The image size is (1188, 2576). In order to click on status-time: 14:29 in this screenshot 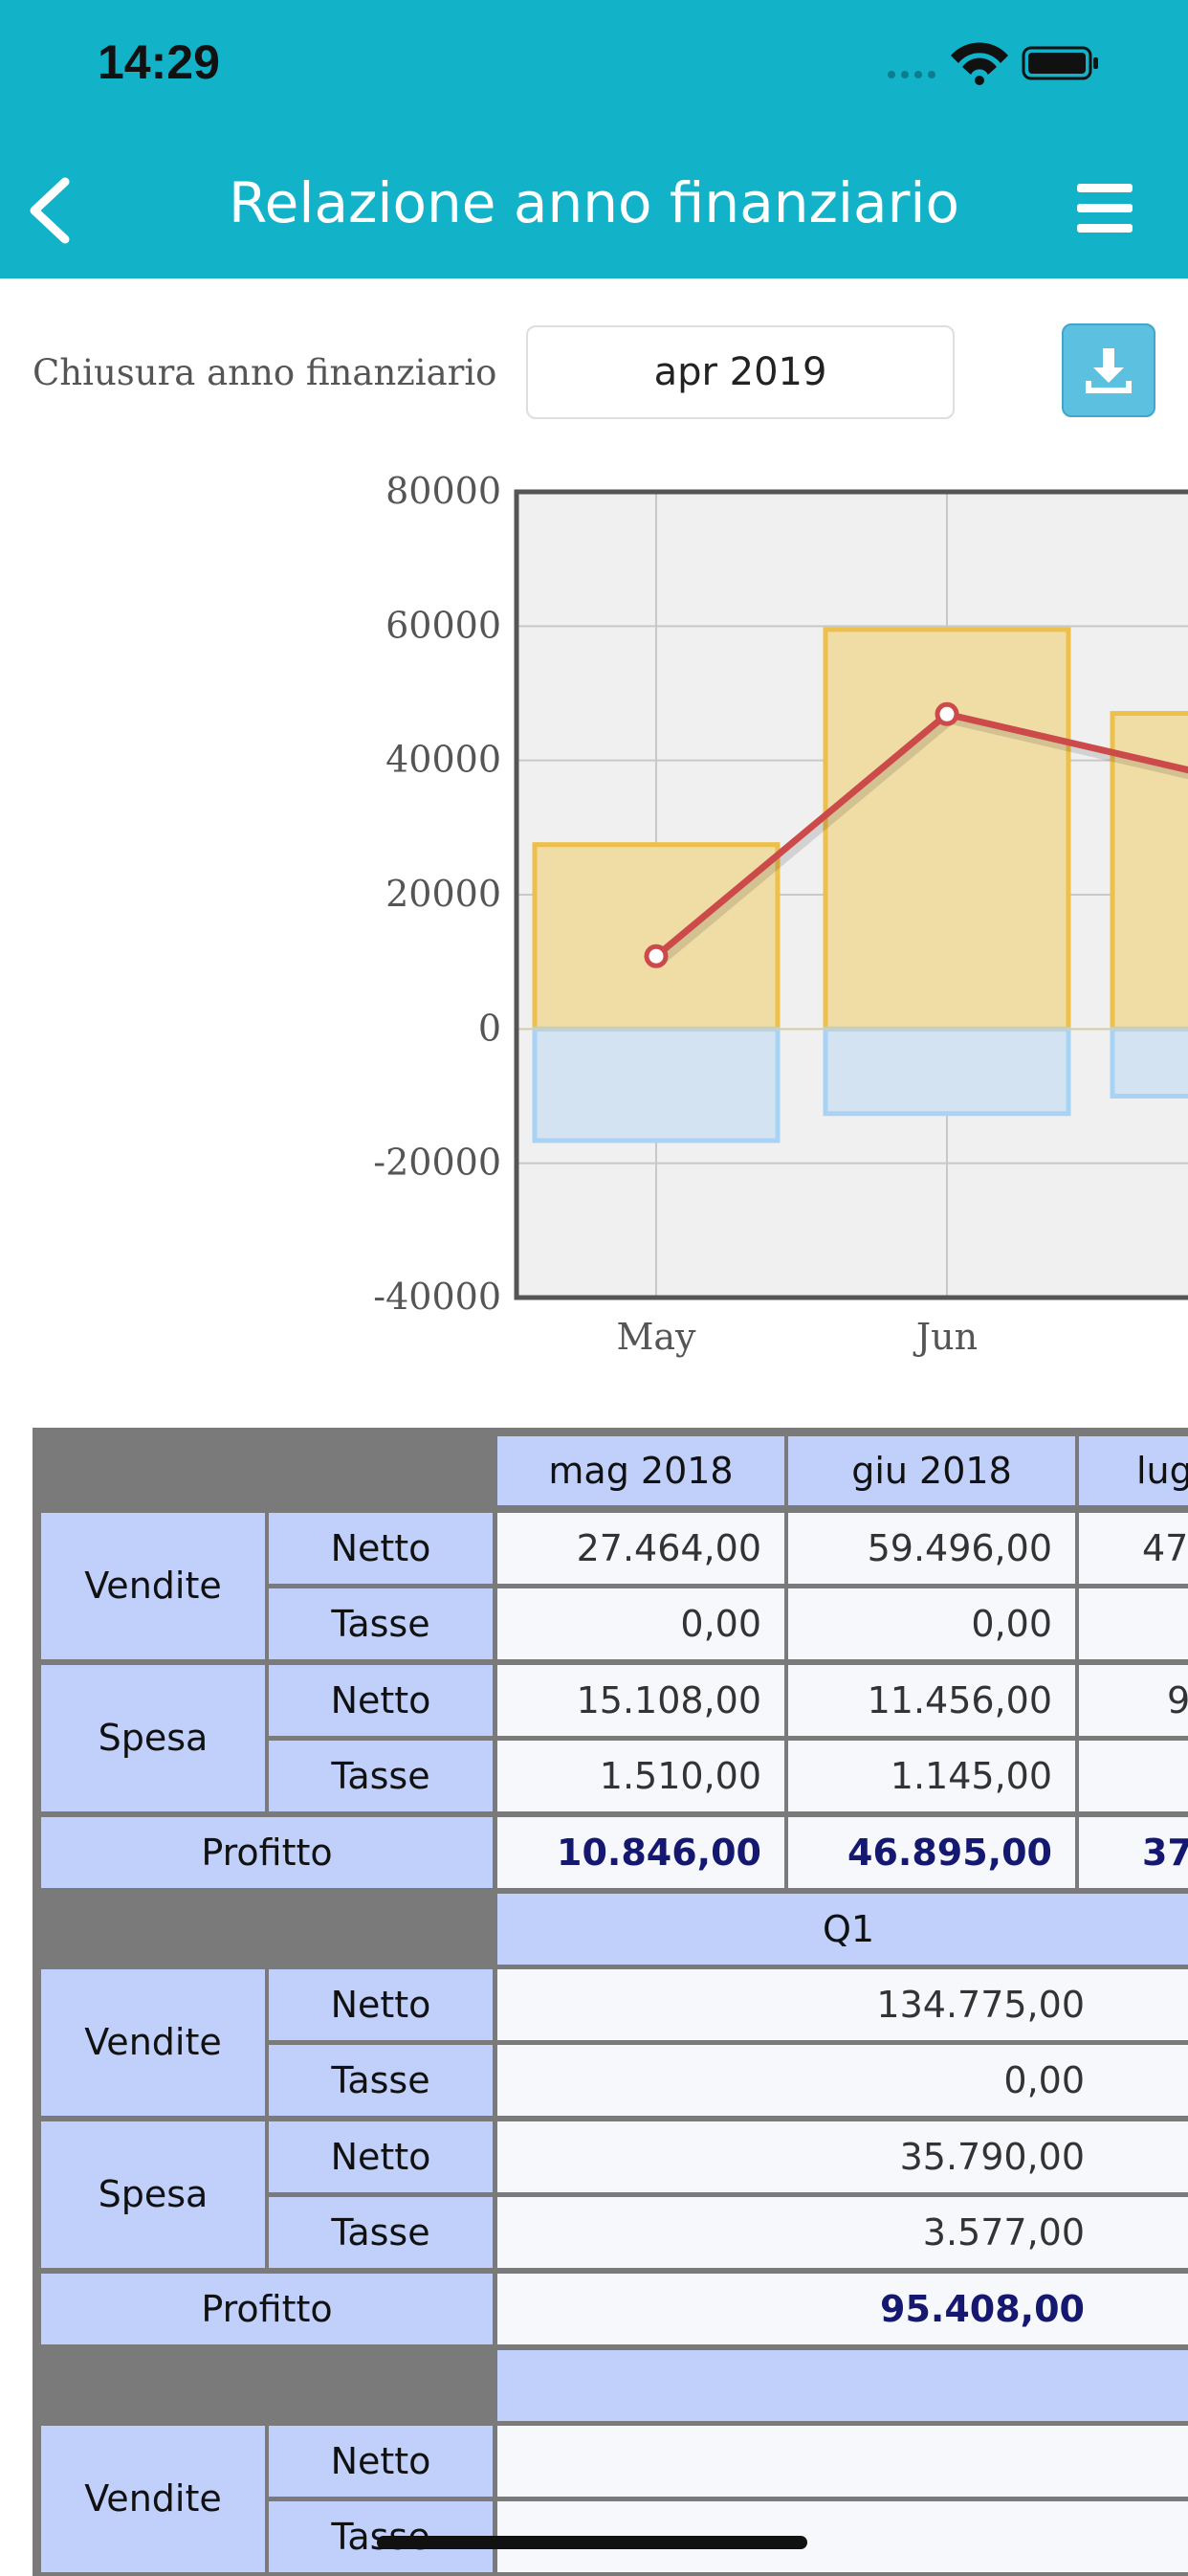, I will do `click(159, 62)`.